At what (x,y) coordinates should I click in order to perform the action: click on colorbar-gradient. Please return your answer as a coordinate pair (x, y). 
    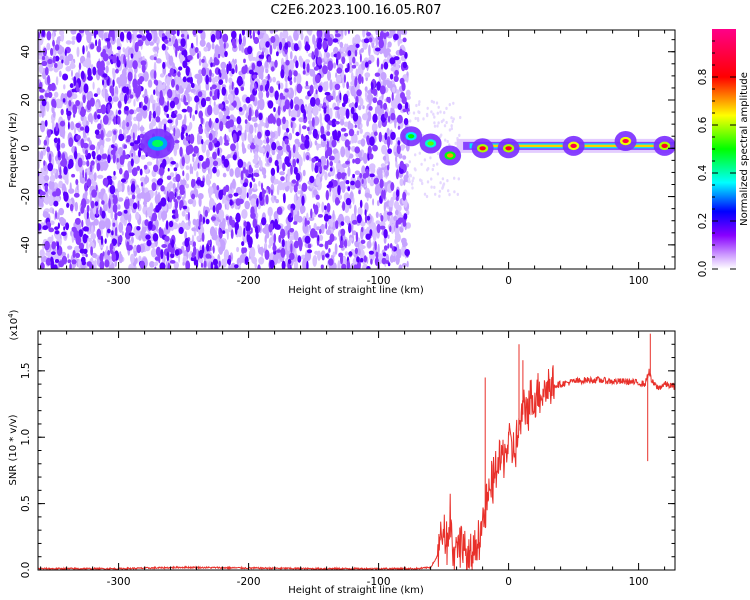
    Looking at the image, I should click on (724, 149).